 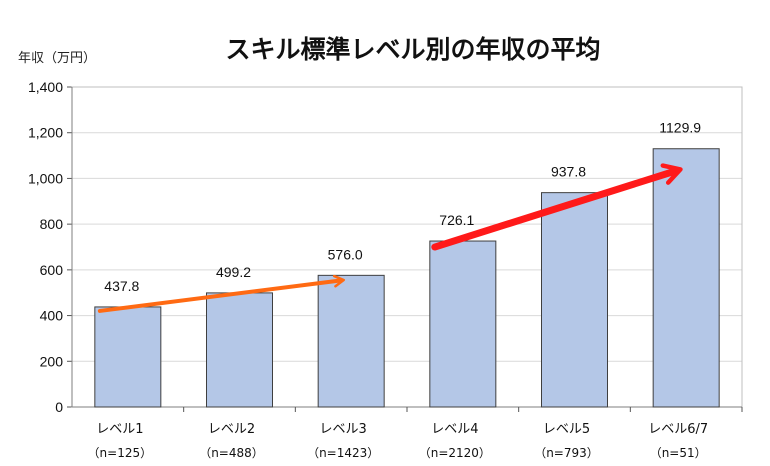 I want to click on category-label: レベル2, so click(x=231, y=429).